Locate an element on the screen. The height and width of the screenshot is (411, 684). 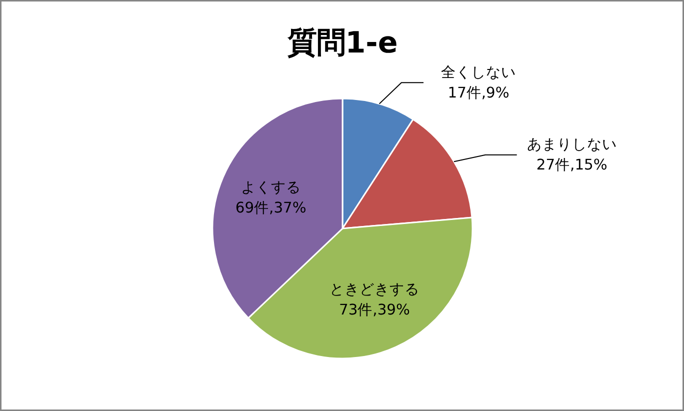
chart-title: 質問1-e is located at coordinates (342, 43).